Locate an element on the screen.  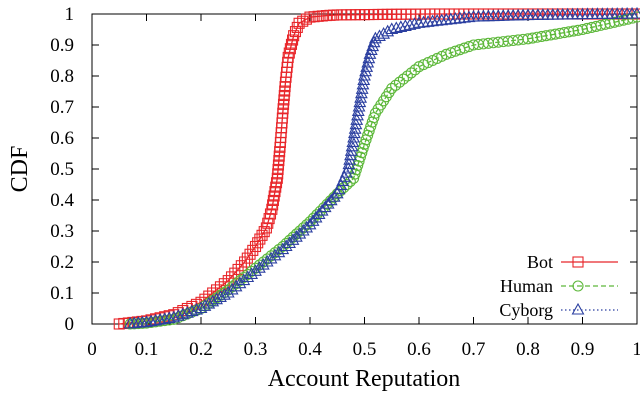
x-tick-label: 0.7 is located at coordinates (474, 349).